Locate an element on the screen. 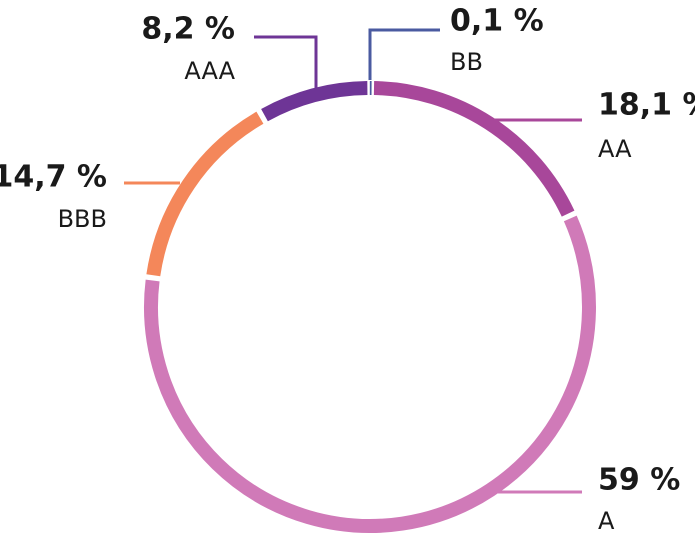 This screenshot has height=540, width=695. category-label: AA is located at coordinates (615, 149).